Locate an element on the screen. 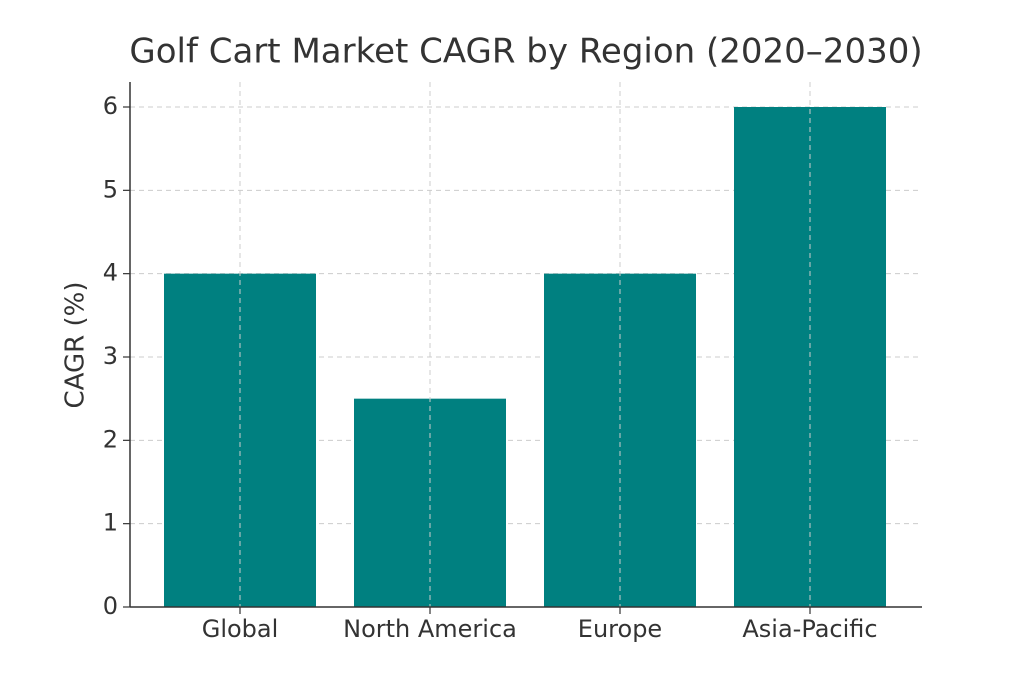 This screenshot has height=683, width=1024. y-tick-label: 5 is located at coordinates (110, 189).